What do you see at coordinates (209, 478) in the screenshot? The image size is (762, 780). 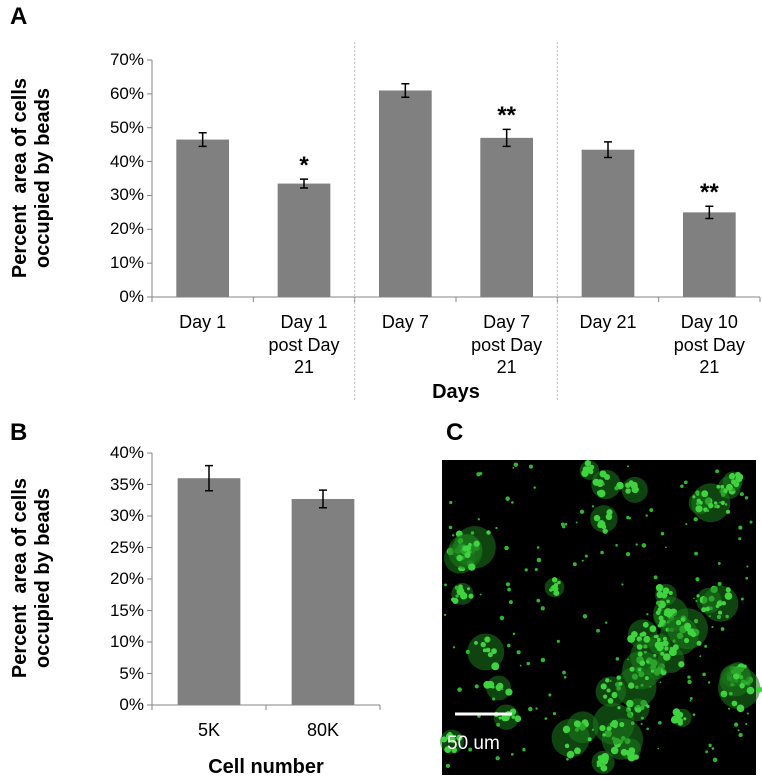 I see `error-bar` at bounding box center [209, 478].